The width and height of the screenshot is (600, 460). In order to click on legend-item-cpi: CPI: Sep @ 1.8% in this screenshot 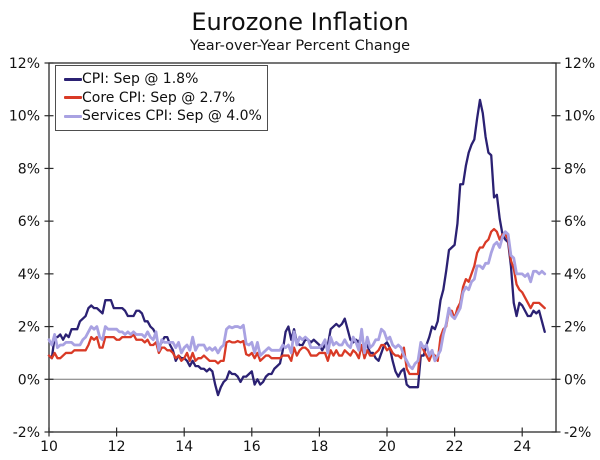, I will do `click(163, 79)`.